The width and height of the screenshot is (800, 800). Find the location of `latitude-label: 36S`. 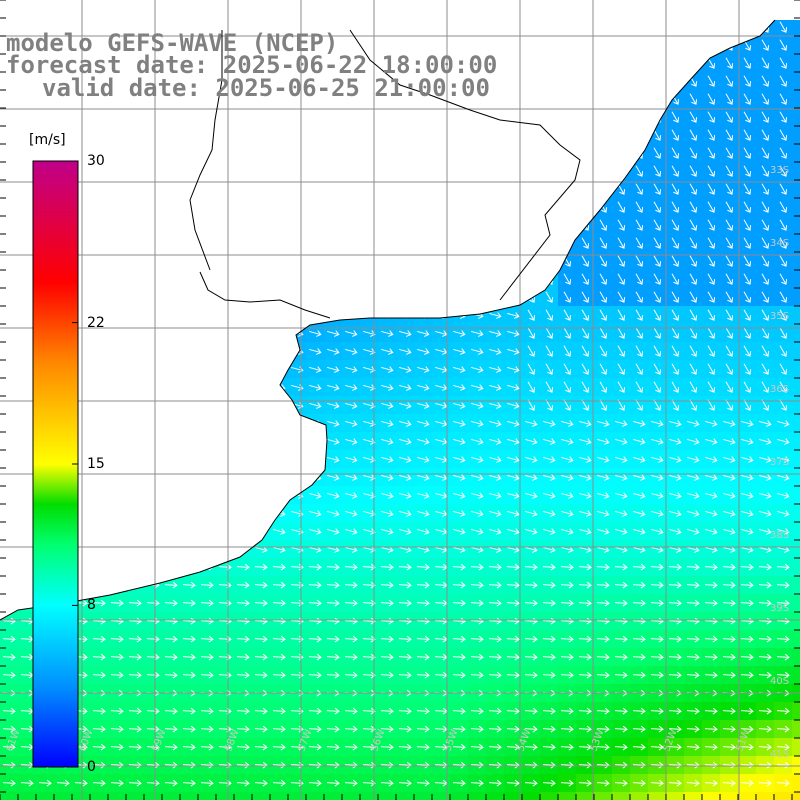

latitude-label: 36S is located at coordinates (779, 389).